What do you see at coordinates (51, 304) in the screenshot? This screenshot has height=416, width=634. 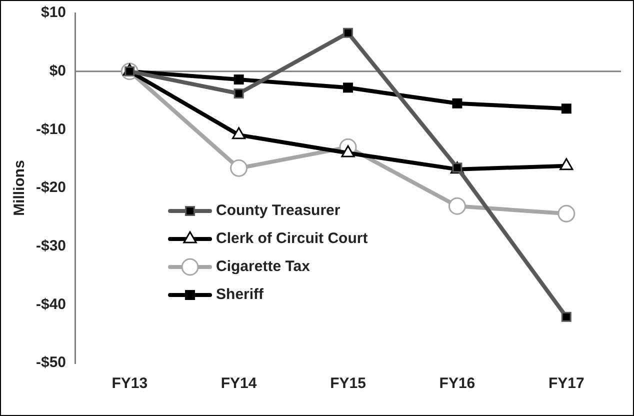 I see `y-tick-label: -$40` at bounding box center [51, 304].